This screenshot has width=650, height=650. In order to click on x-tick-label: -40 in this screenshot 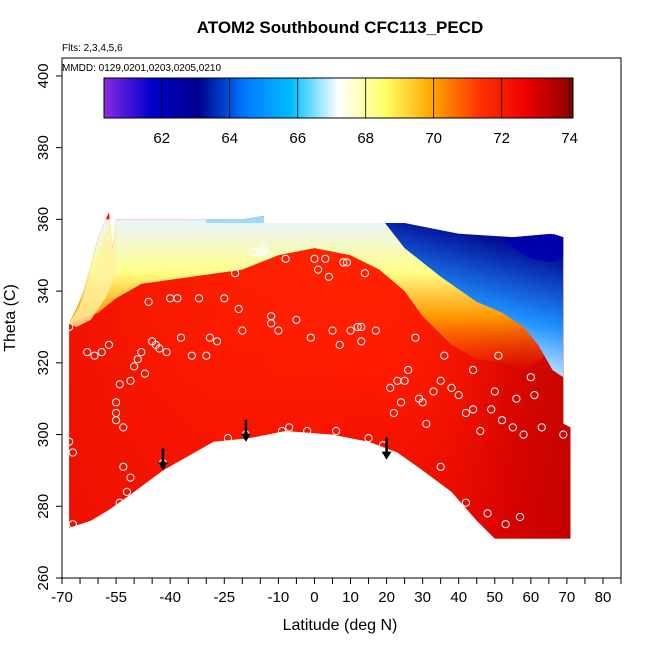, I will do `click(170, 597)`.